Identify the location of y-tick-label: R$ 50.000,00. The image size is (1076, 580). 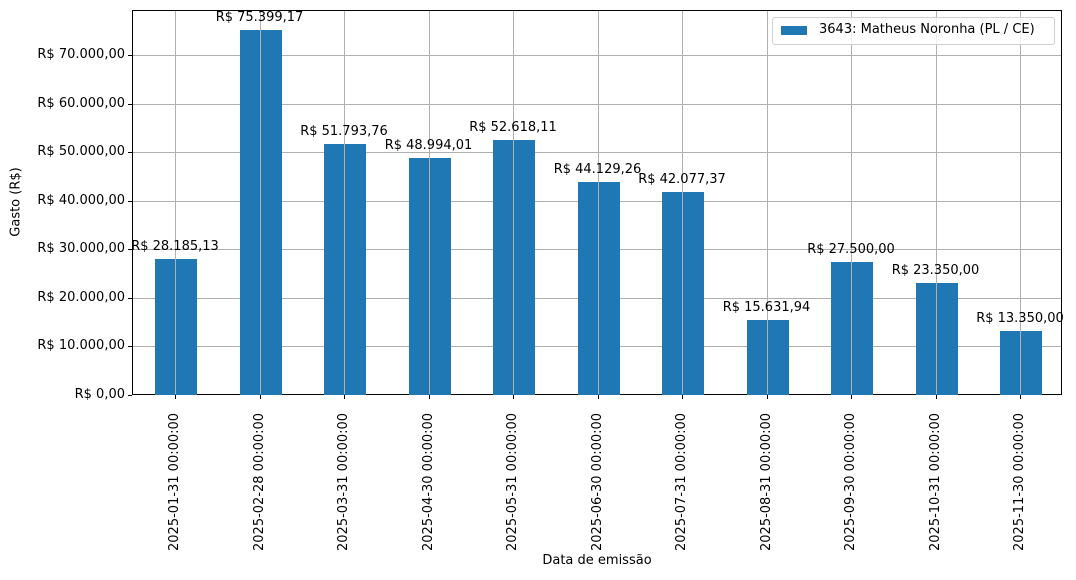
(81, 152).